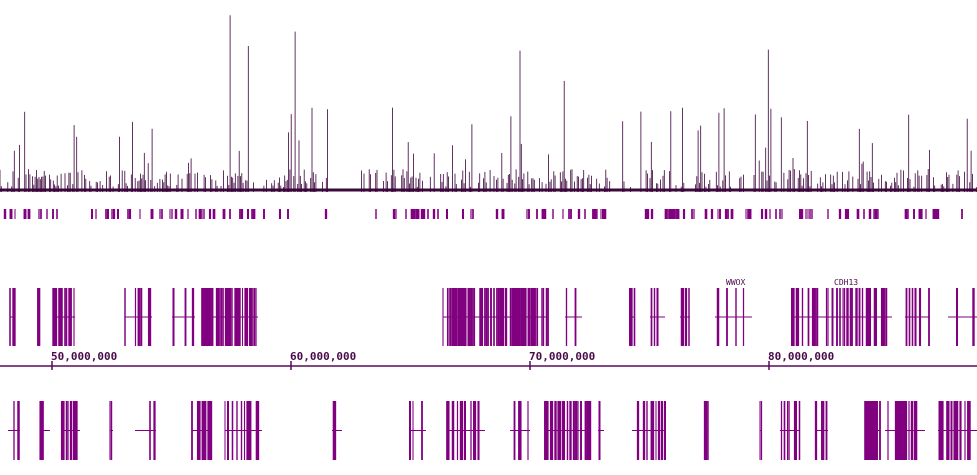 This screenshot has height=475, width=977. I want to click on gene-label: CDH13, so click(846, 282).